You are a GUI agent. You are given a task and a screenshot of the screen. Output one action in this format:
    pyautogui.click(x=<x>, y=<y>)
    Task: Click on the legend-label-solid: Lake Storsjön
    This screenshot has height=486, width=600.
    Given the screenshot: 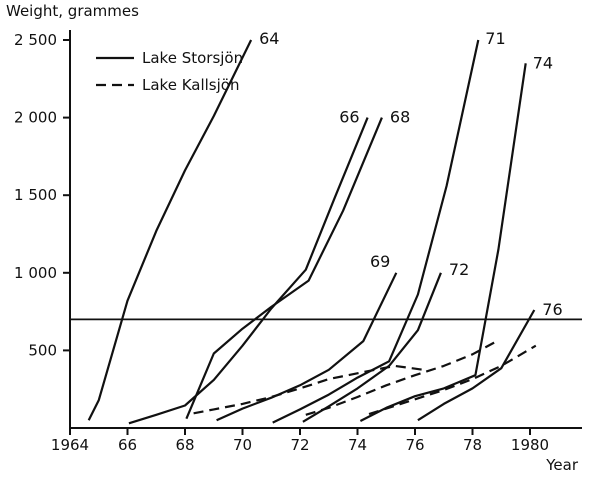 What is the action you would take?
    pyautogui.click(x=192, y=58)
    